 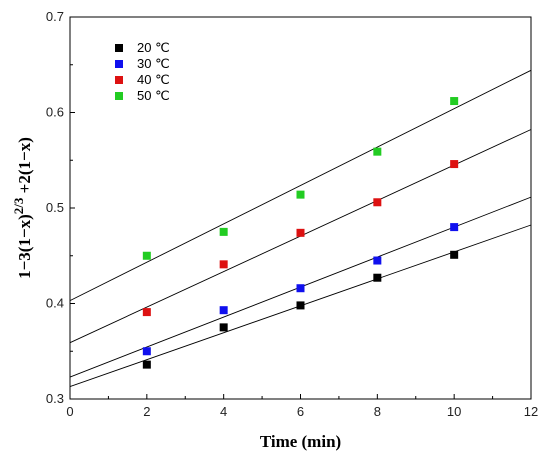 I want to click on y-axis-title-part1: 1−3(1−x), so click(x=24, y=246).